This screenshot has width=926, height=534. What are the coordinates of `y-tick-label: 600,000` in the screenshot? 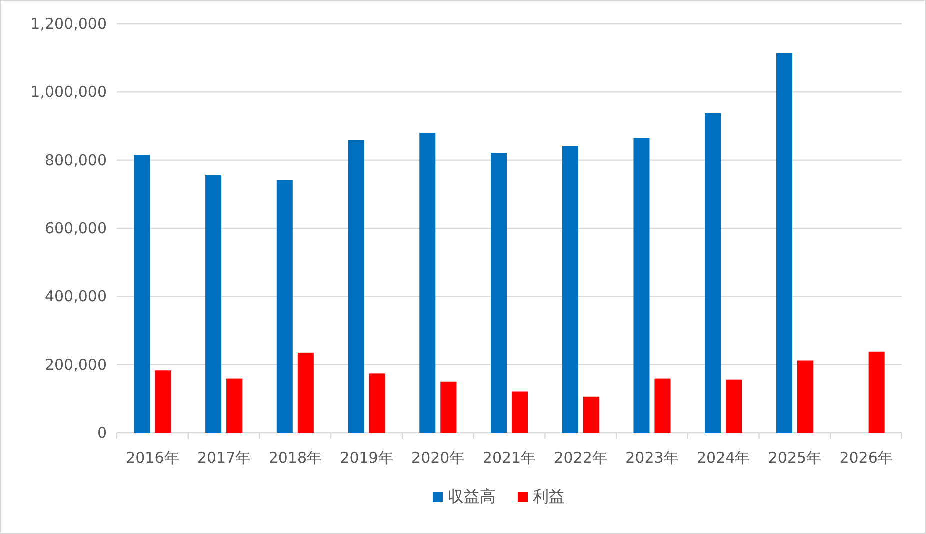 It's located at (75, 229).